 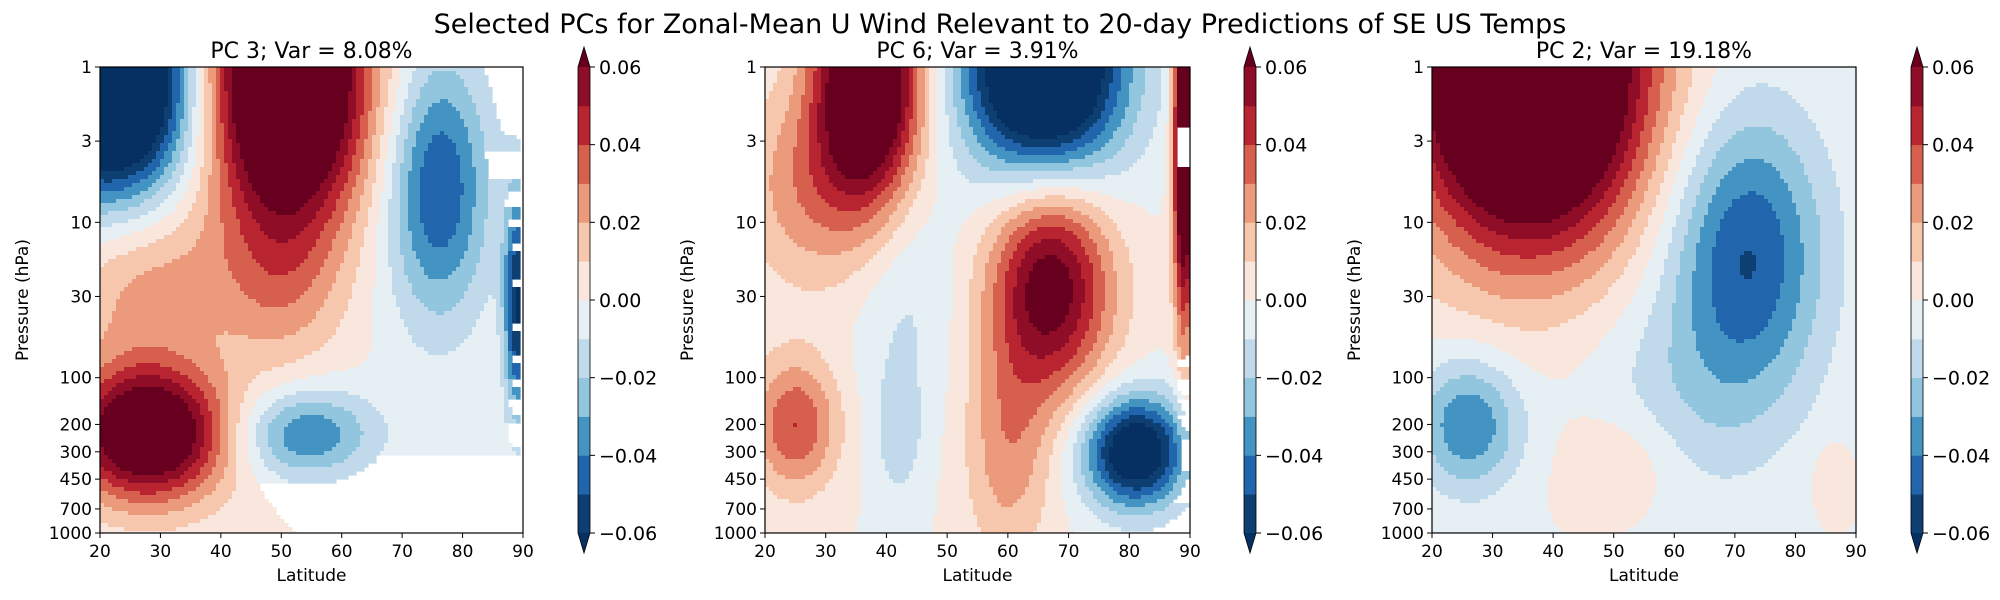 What do you see at coordinates (1644, 51) in the screenshot?
I see `panel-title: PC 2; Var = 19.18%` at bounding box center [1644, 51].